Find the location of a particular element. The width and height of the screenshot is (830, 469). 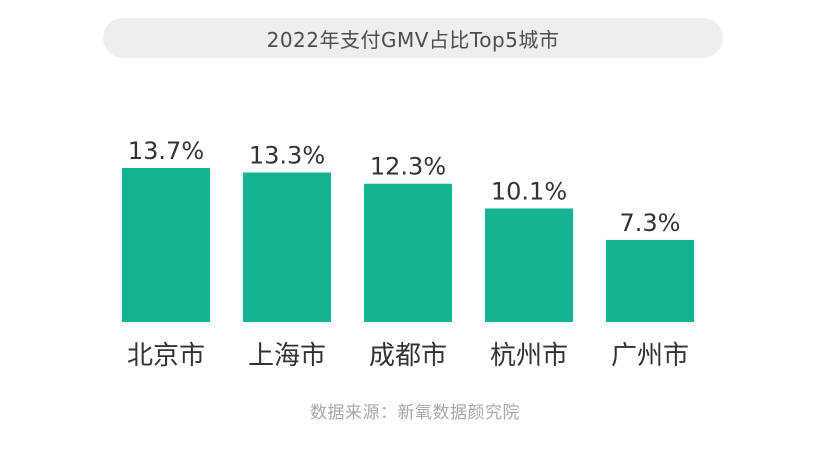

value-label-4: 10.1% is located at coordinates (529, 191).